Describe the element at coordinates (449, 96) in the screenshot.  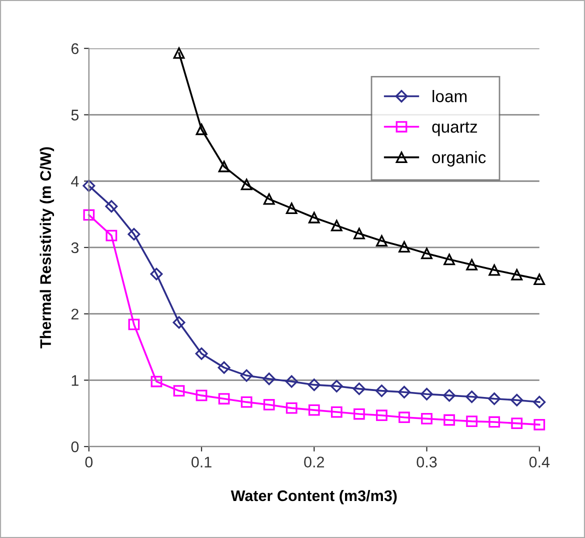
I see `legend-label: loam` at that location.